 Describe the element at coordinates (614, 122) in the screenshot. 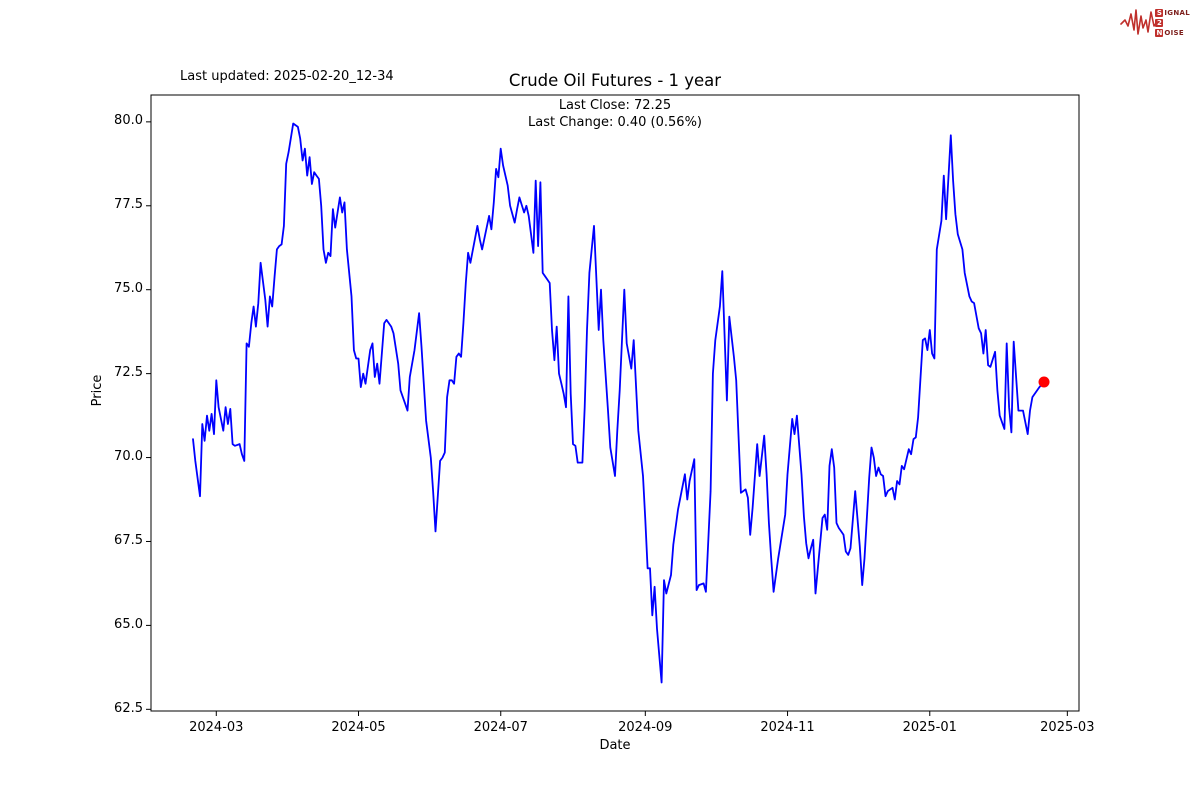

I see `last-change-text: Last Change: 0.40 (0.56%)` at that location.